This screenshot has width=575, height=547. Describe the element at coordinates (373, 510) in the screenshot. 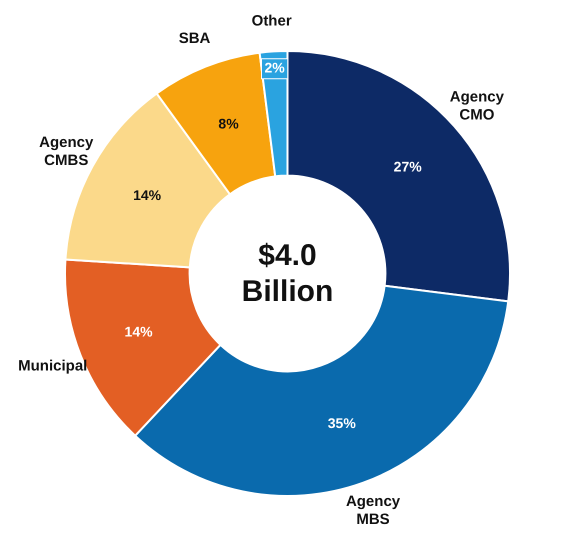

I see `slice-label: Agency MBS` at that location.